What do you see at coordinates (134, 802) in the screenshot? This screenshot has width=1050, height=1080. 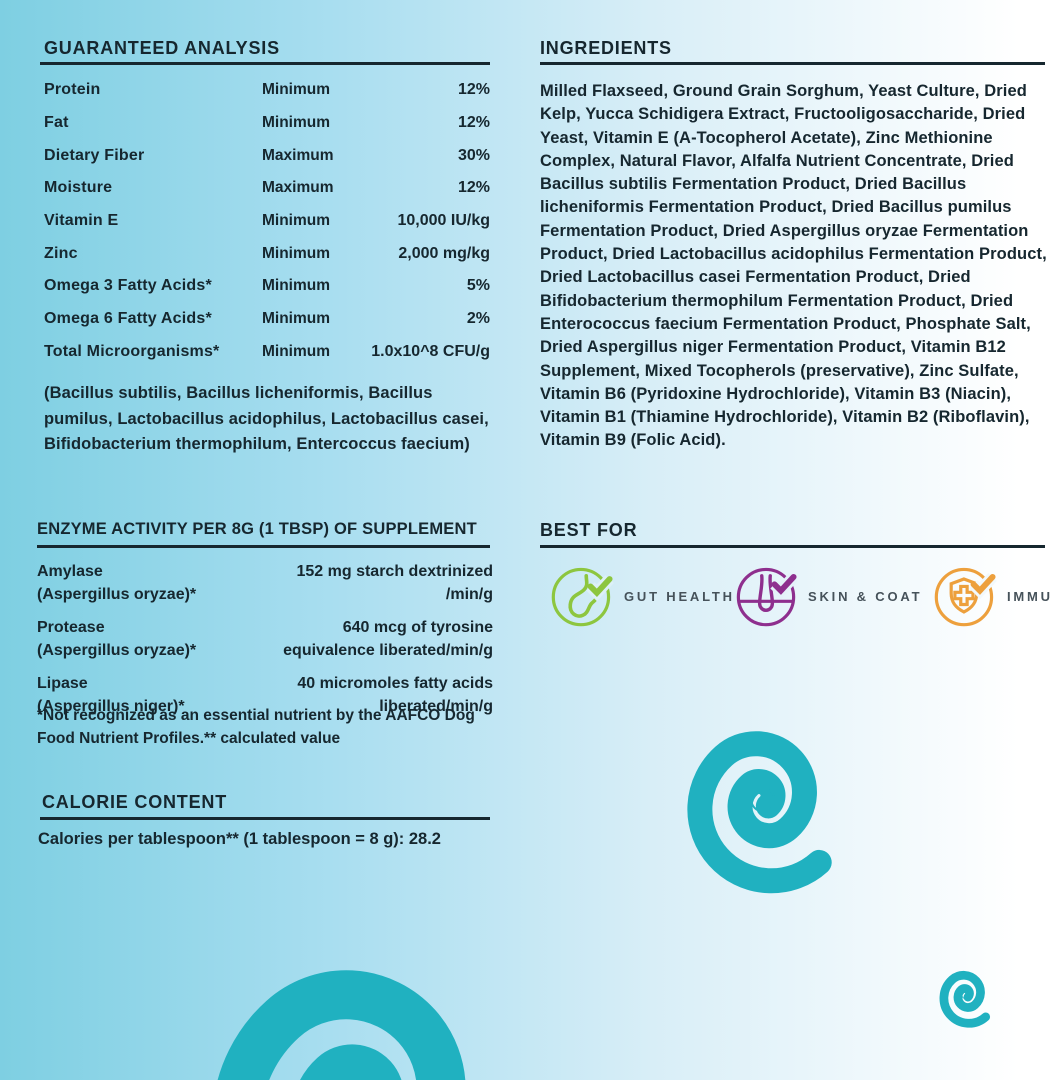 I see `calorie-content-title: CALORIE CONTENT` at bounding box center [134, 802].